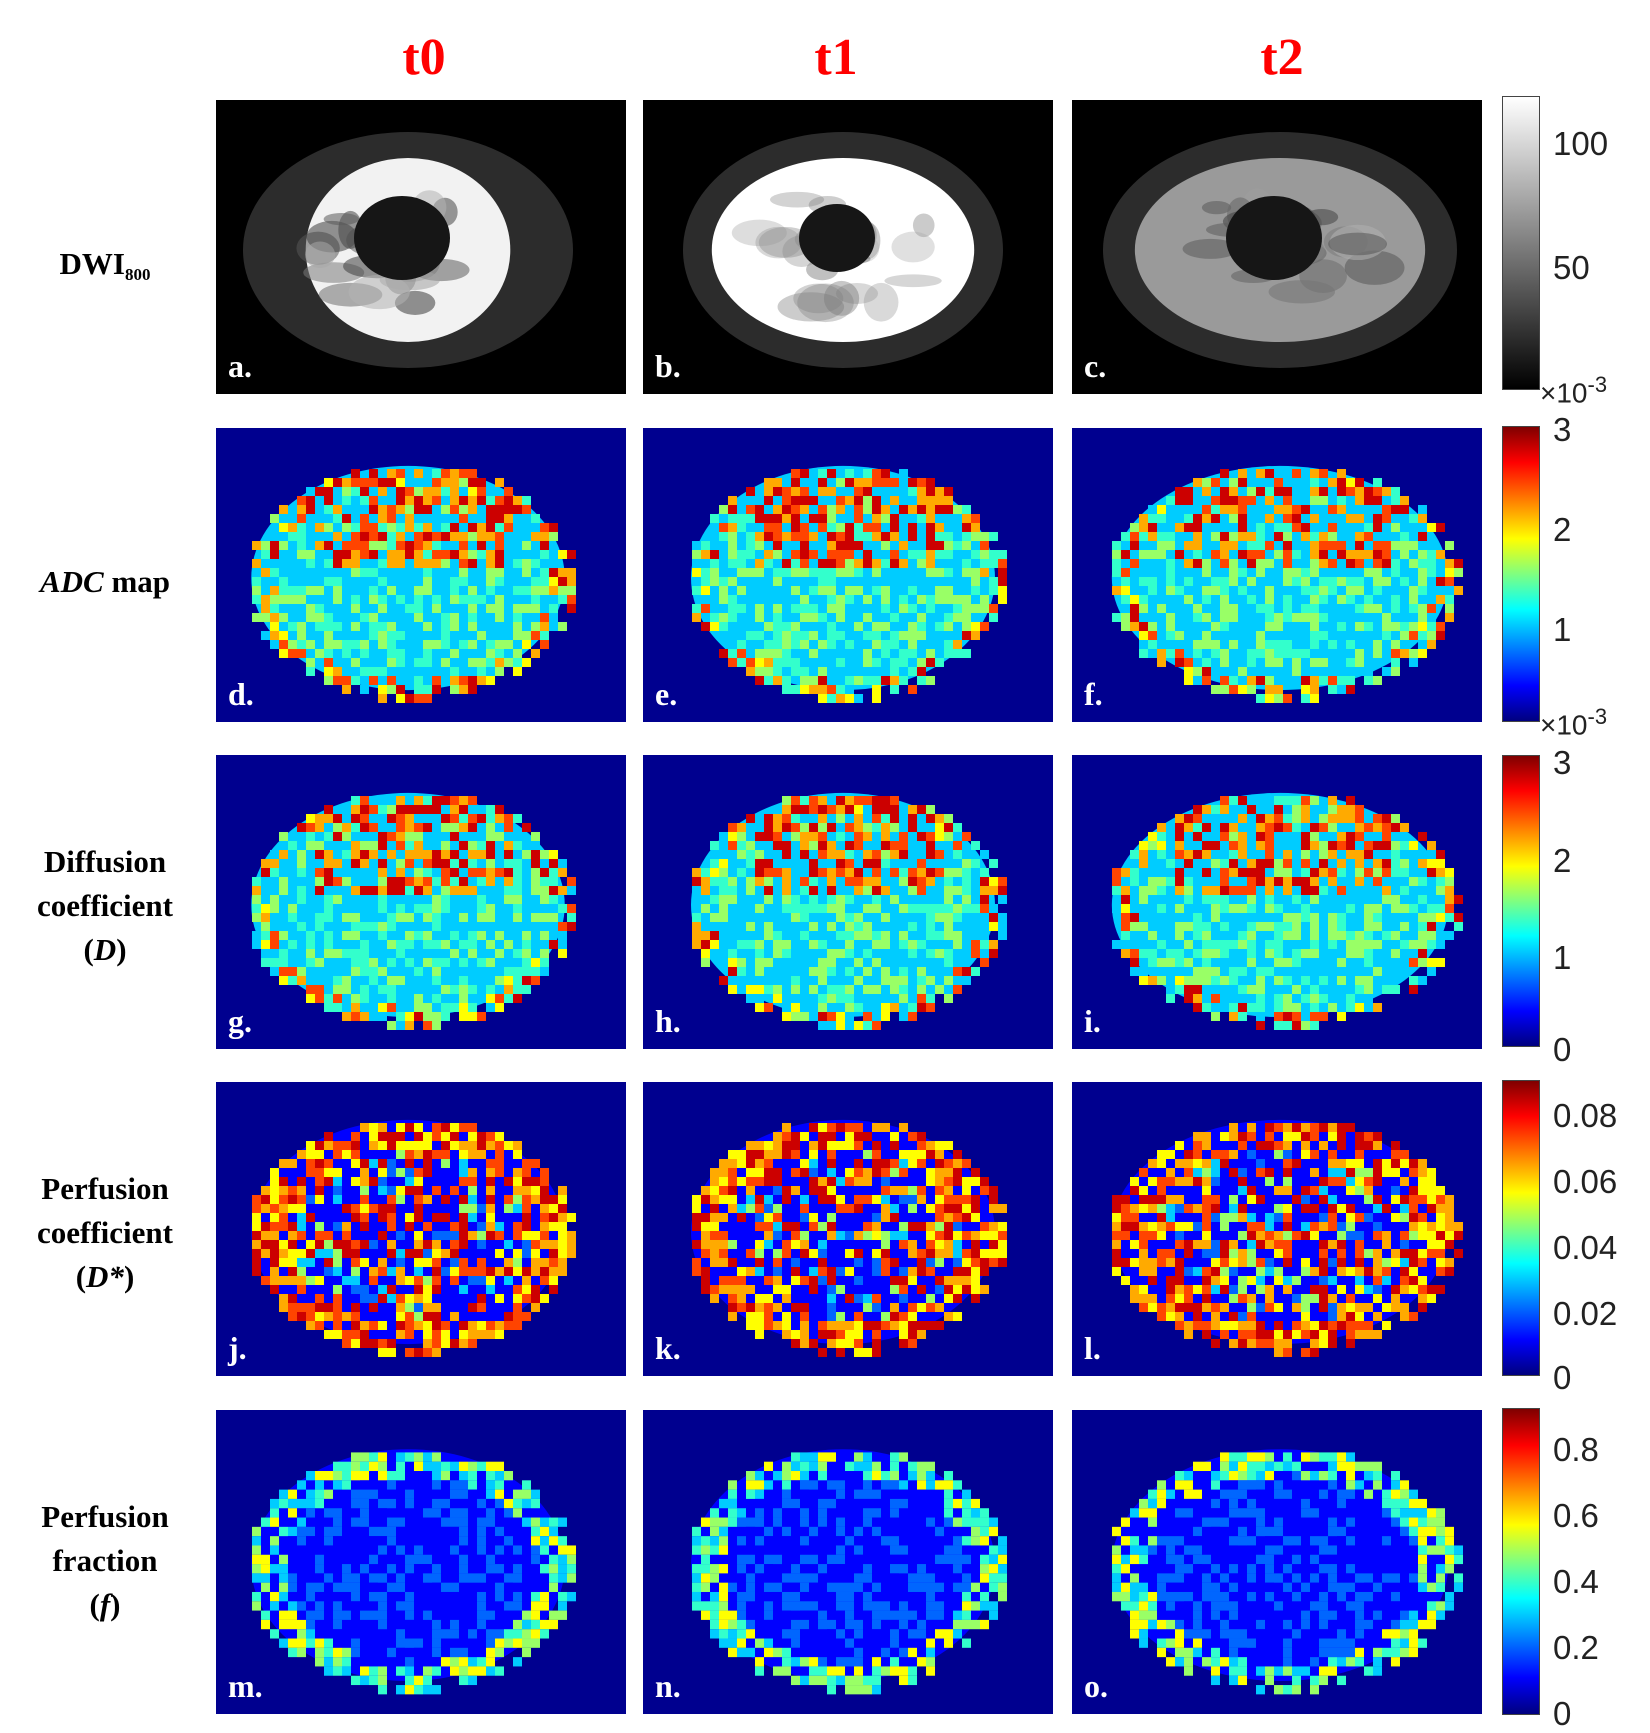 The height and width of the screenshot is (1733, 1650). Describe the element at coordinates (1576, 1449) in the screenshot. I see `tick-label: 0.8` at that location.